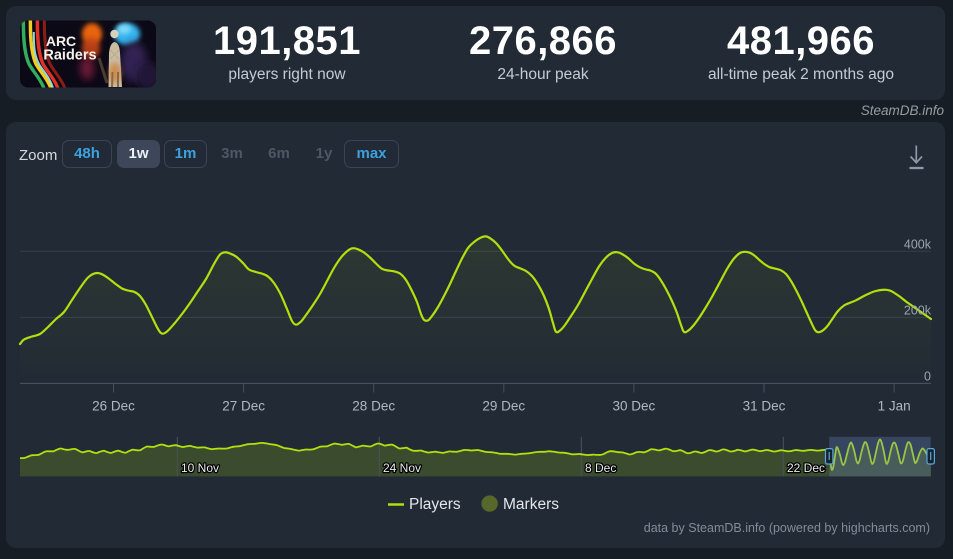 The height and width of the screenshot is (559, 953). What do you see at coordinates (927, 376) in the screenshot?
I see `svg-text: 0` at bounding box center [927, 376].